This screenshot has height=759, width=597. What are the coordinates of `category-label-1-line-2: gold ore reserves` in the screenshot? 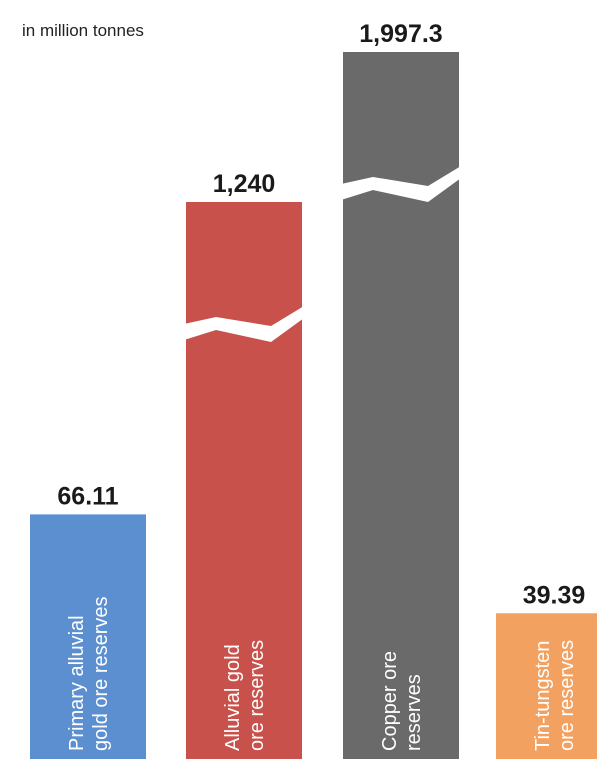 It's located at (101, 673).